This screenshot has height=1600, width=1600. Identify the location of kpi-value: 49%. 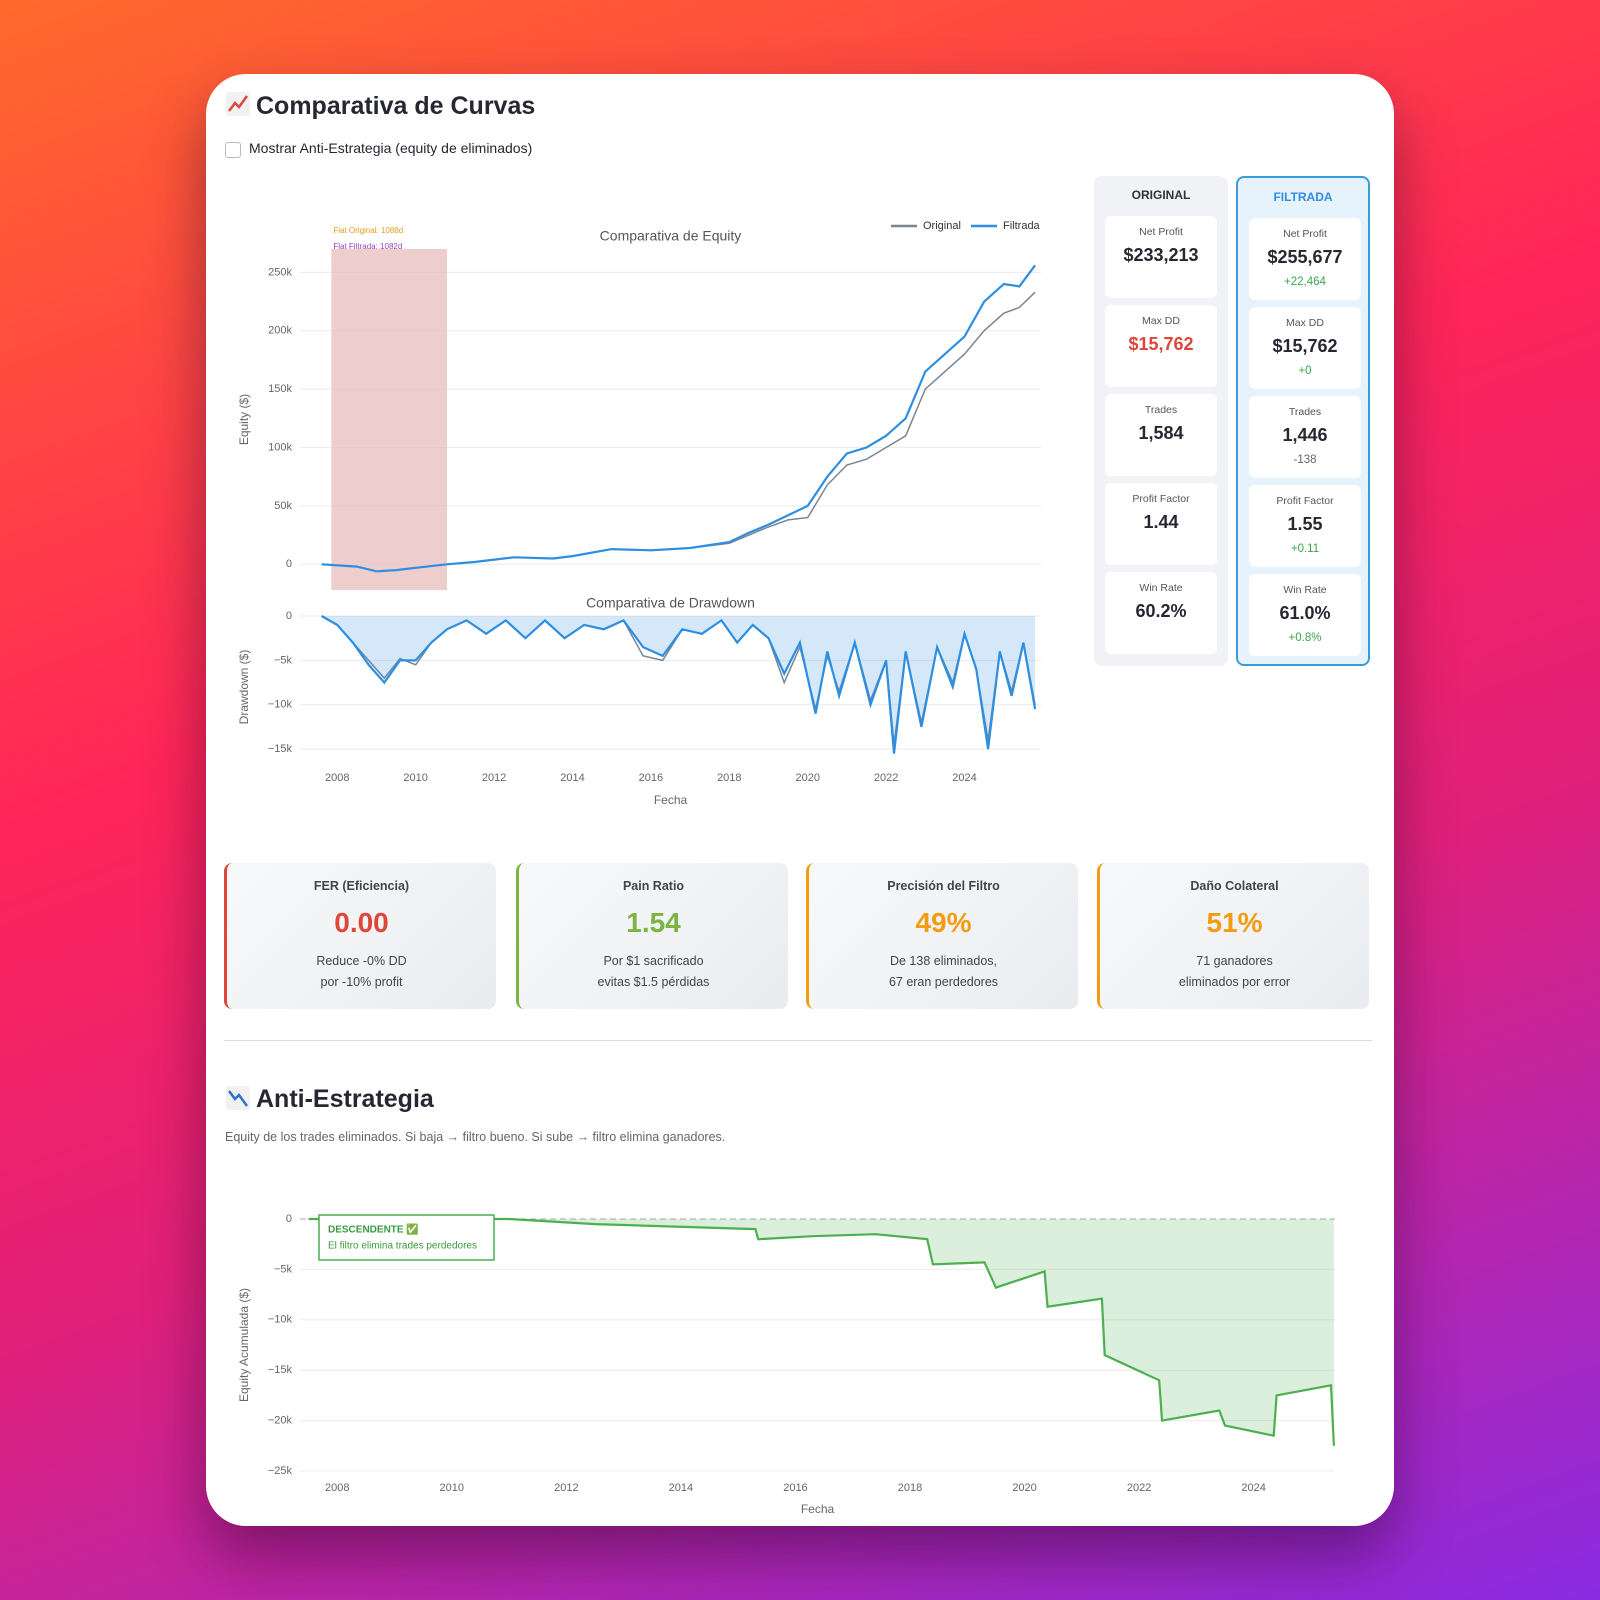
(943, 922).